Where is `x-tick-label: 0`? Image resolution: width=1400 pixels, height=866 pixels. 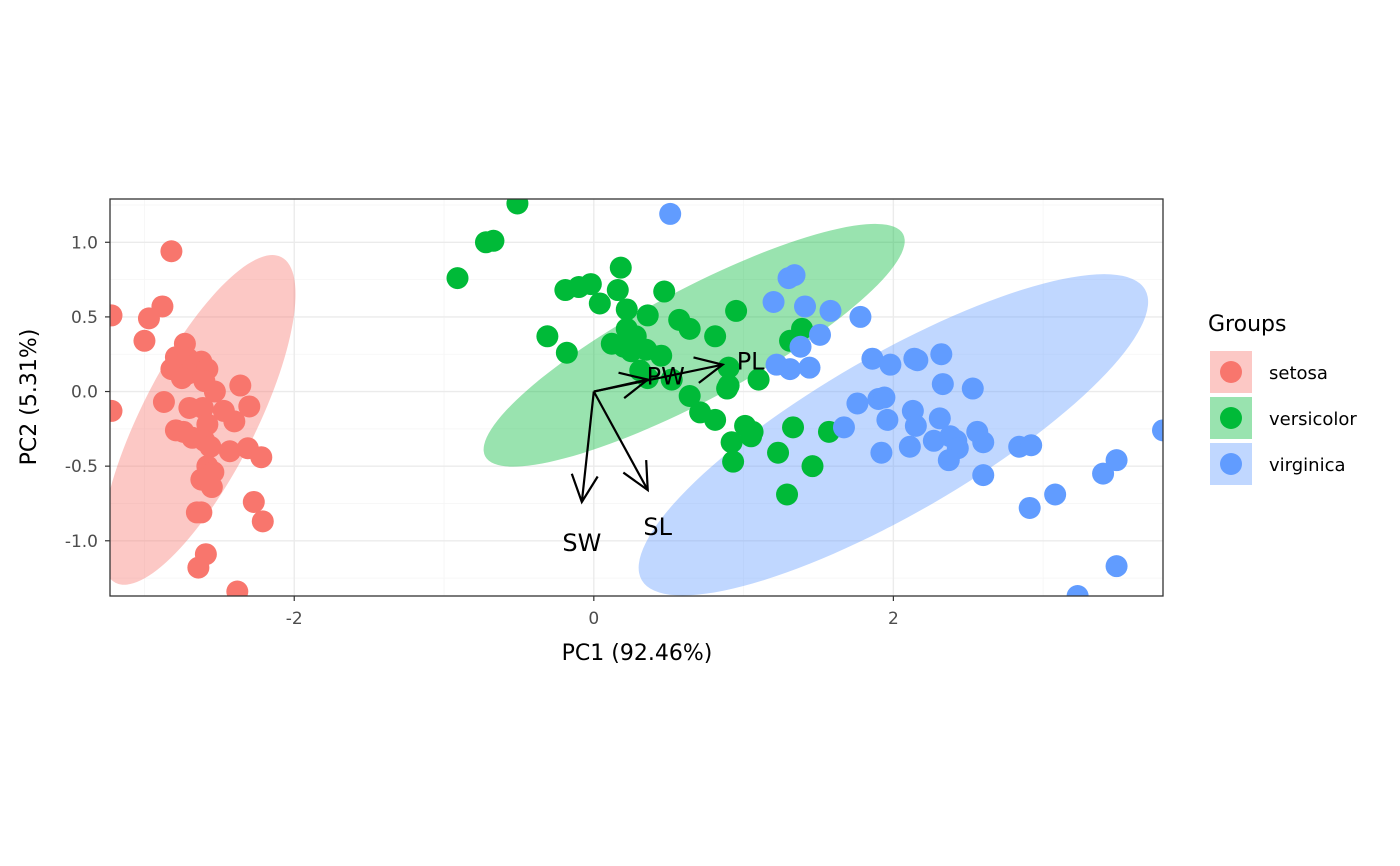 x-tick-label: 0 is located at coordinates (593, 619).